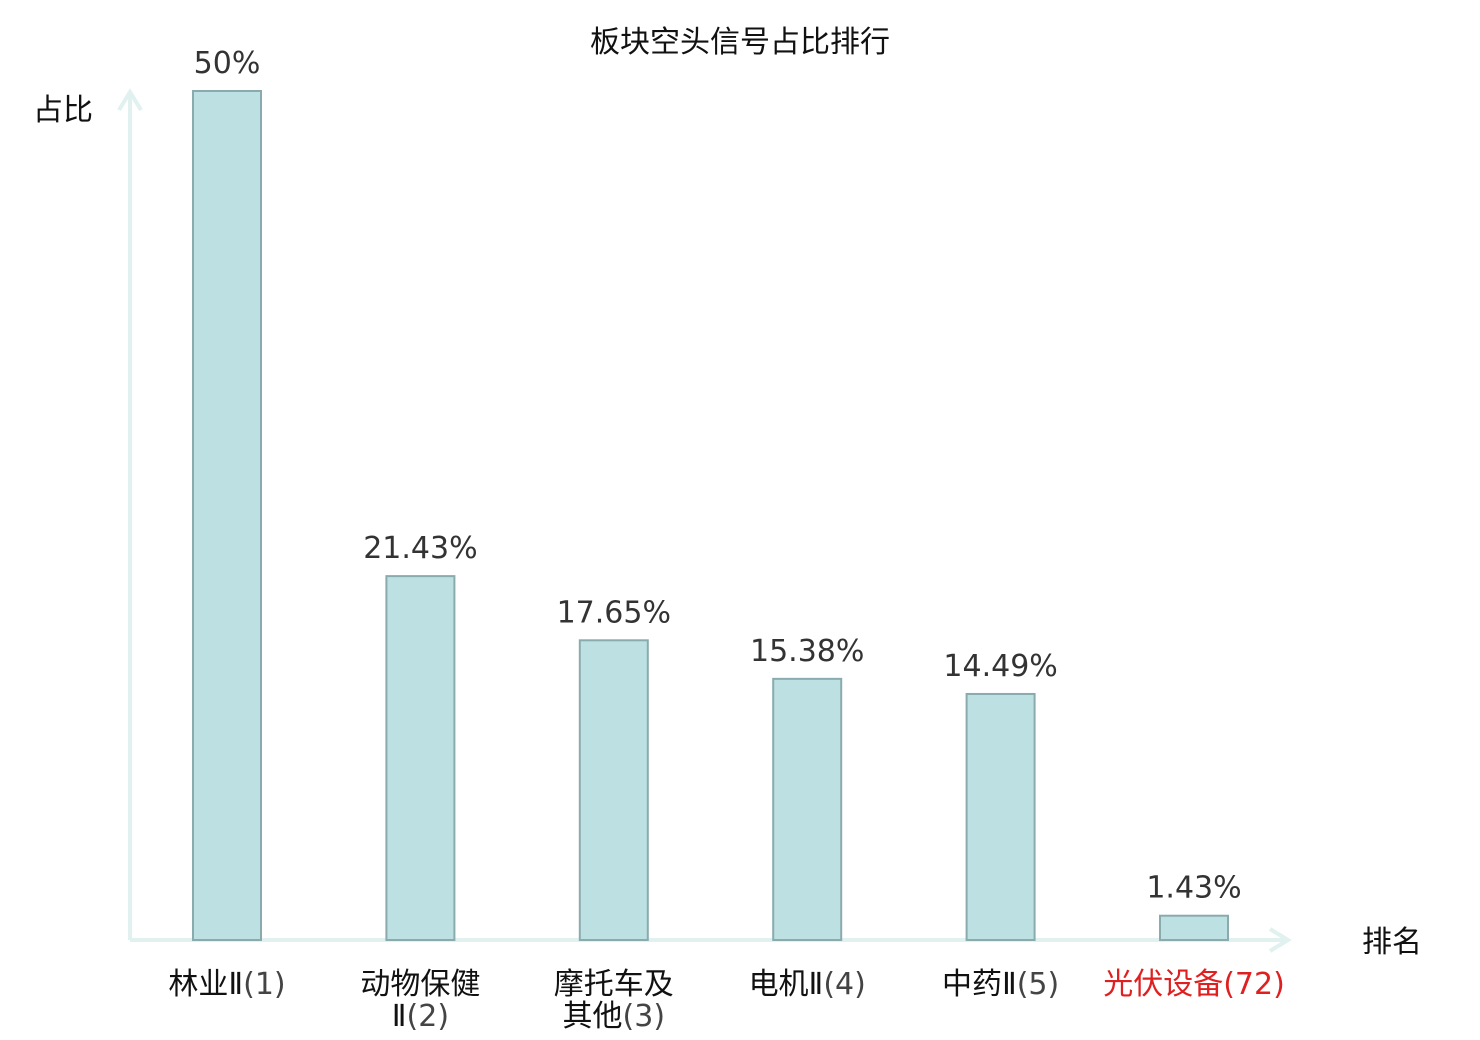  What do you see at coordinates (1000, 666) in the screenshot?
I see `data-label: 14.49%` at bounding box center [1000, 666].